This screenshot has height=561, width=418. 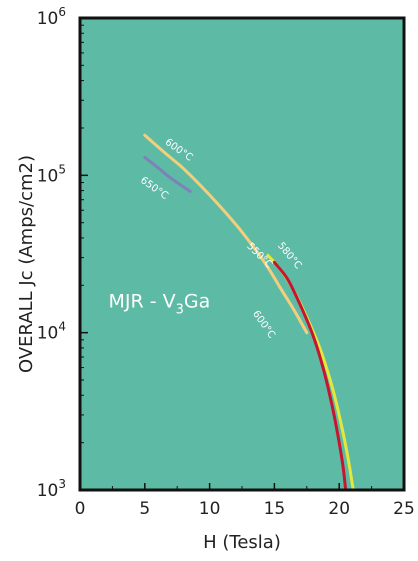 I want to click on x-tick-label: 25, so click(x=404, y=509).